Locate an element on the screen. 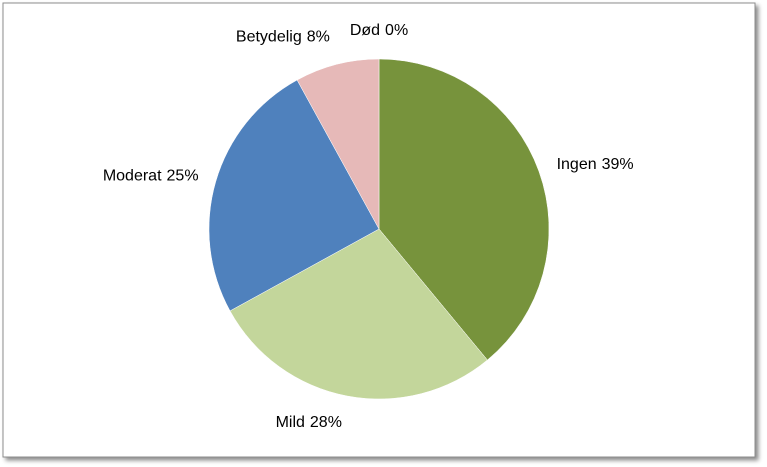 The image size is (767, 467). data-label: Død 0% is located at coordinates (379, 30).